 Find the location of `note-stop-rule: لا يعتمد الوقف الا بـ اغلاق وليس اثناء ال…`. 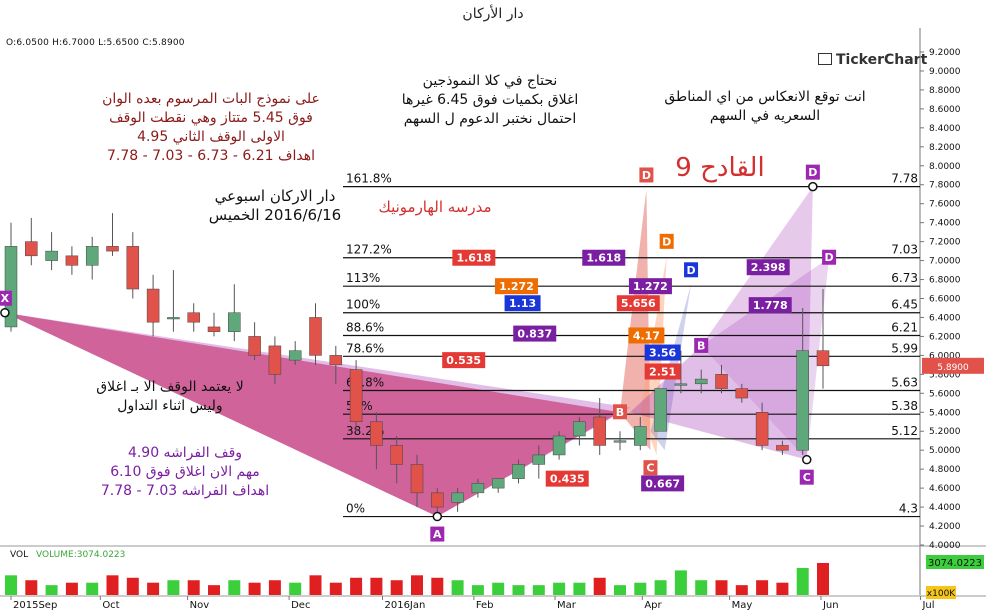

note-stop-rule: لا يعتمد الوقف الا بـ اغلاق وليس اثناء ال… is located at coordinates (170, 396).